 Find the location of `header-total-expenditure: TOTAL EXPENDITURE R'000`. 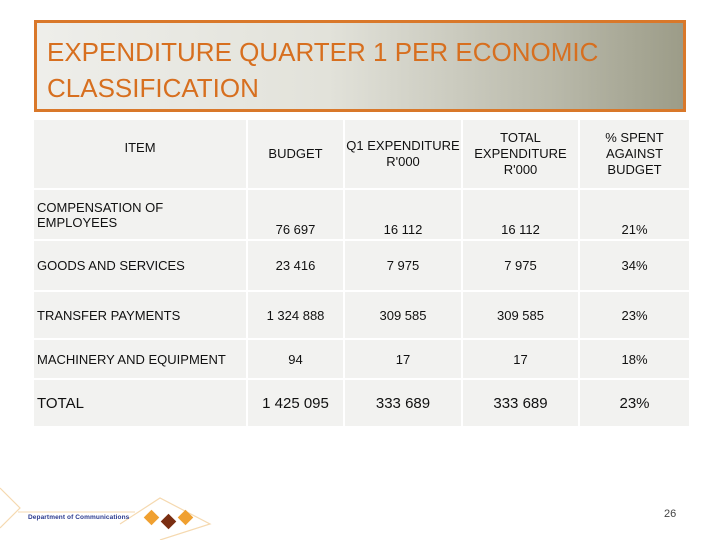

header-total-expenditure: TOTAL EXPENDITURE R'000 is located at coordinates (520, 154).